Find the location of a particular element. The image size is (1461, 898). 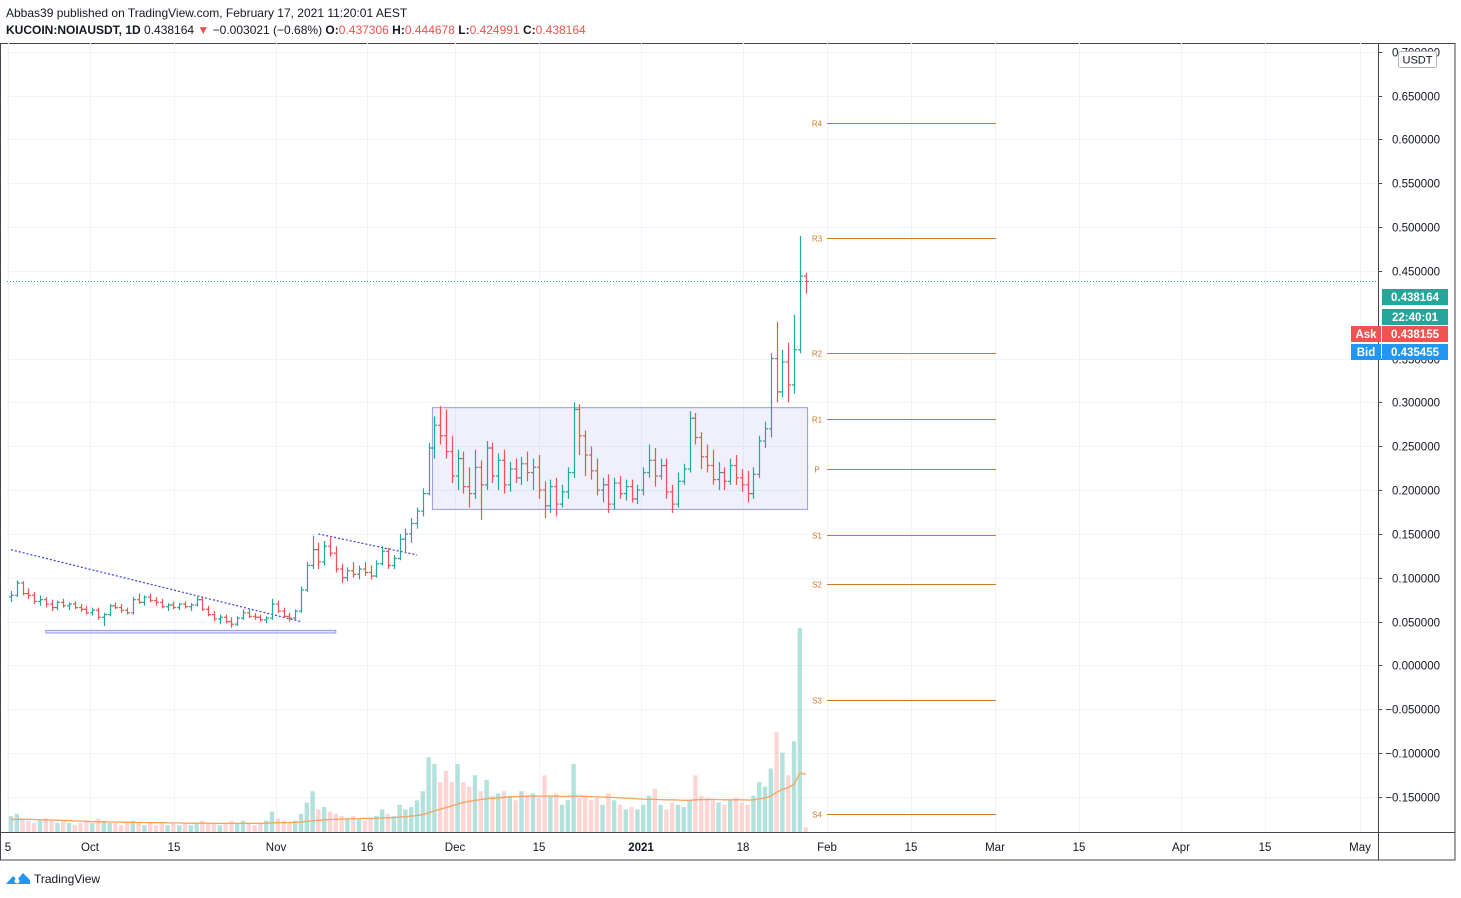

y-tick-label: −0.050000 is located at coordinates (1412, 711).